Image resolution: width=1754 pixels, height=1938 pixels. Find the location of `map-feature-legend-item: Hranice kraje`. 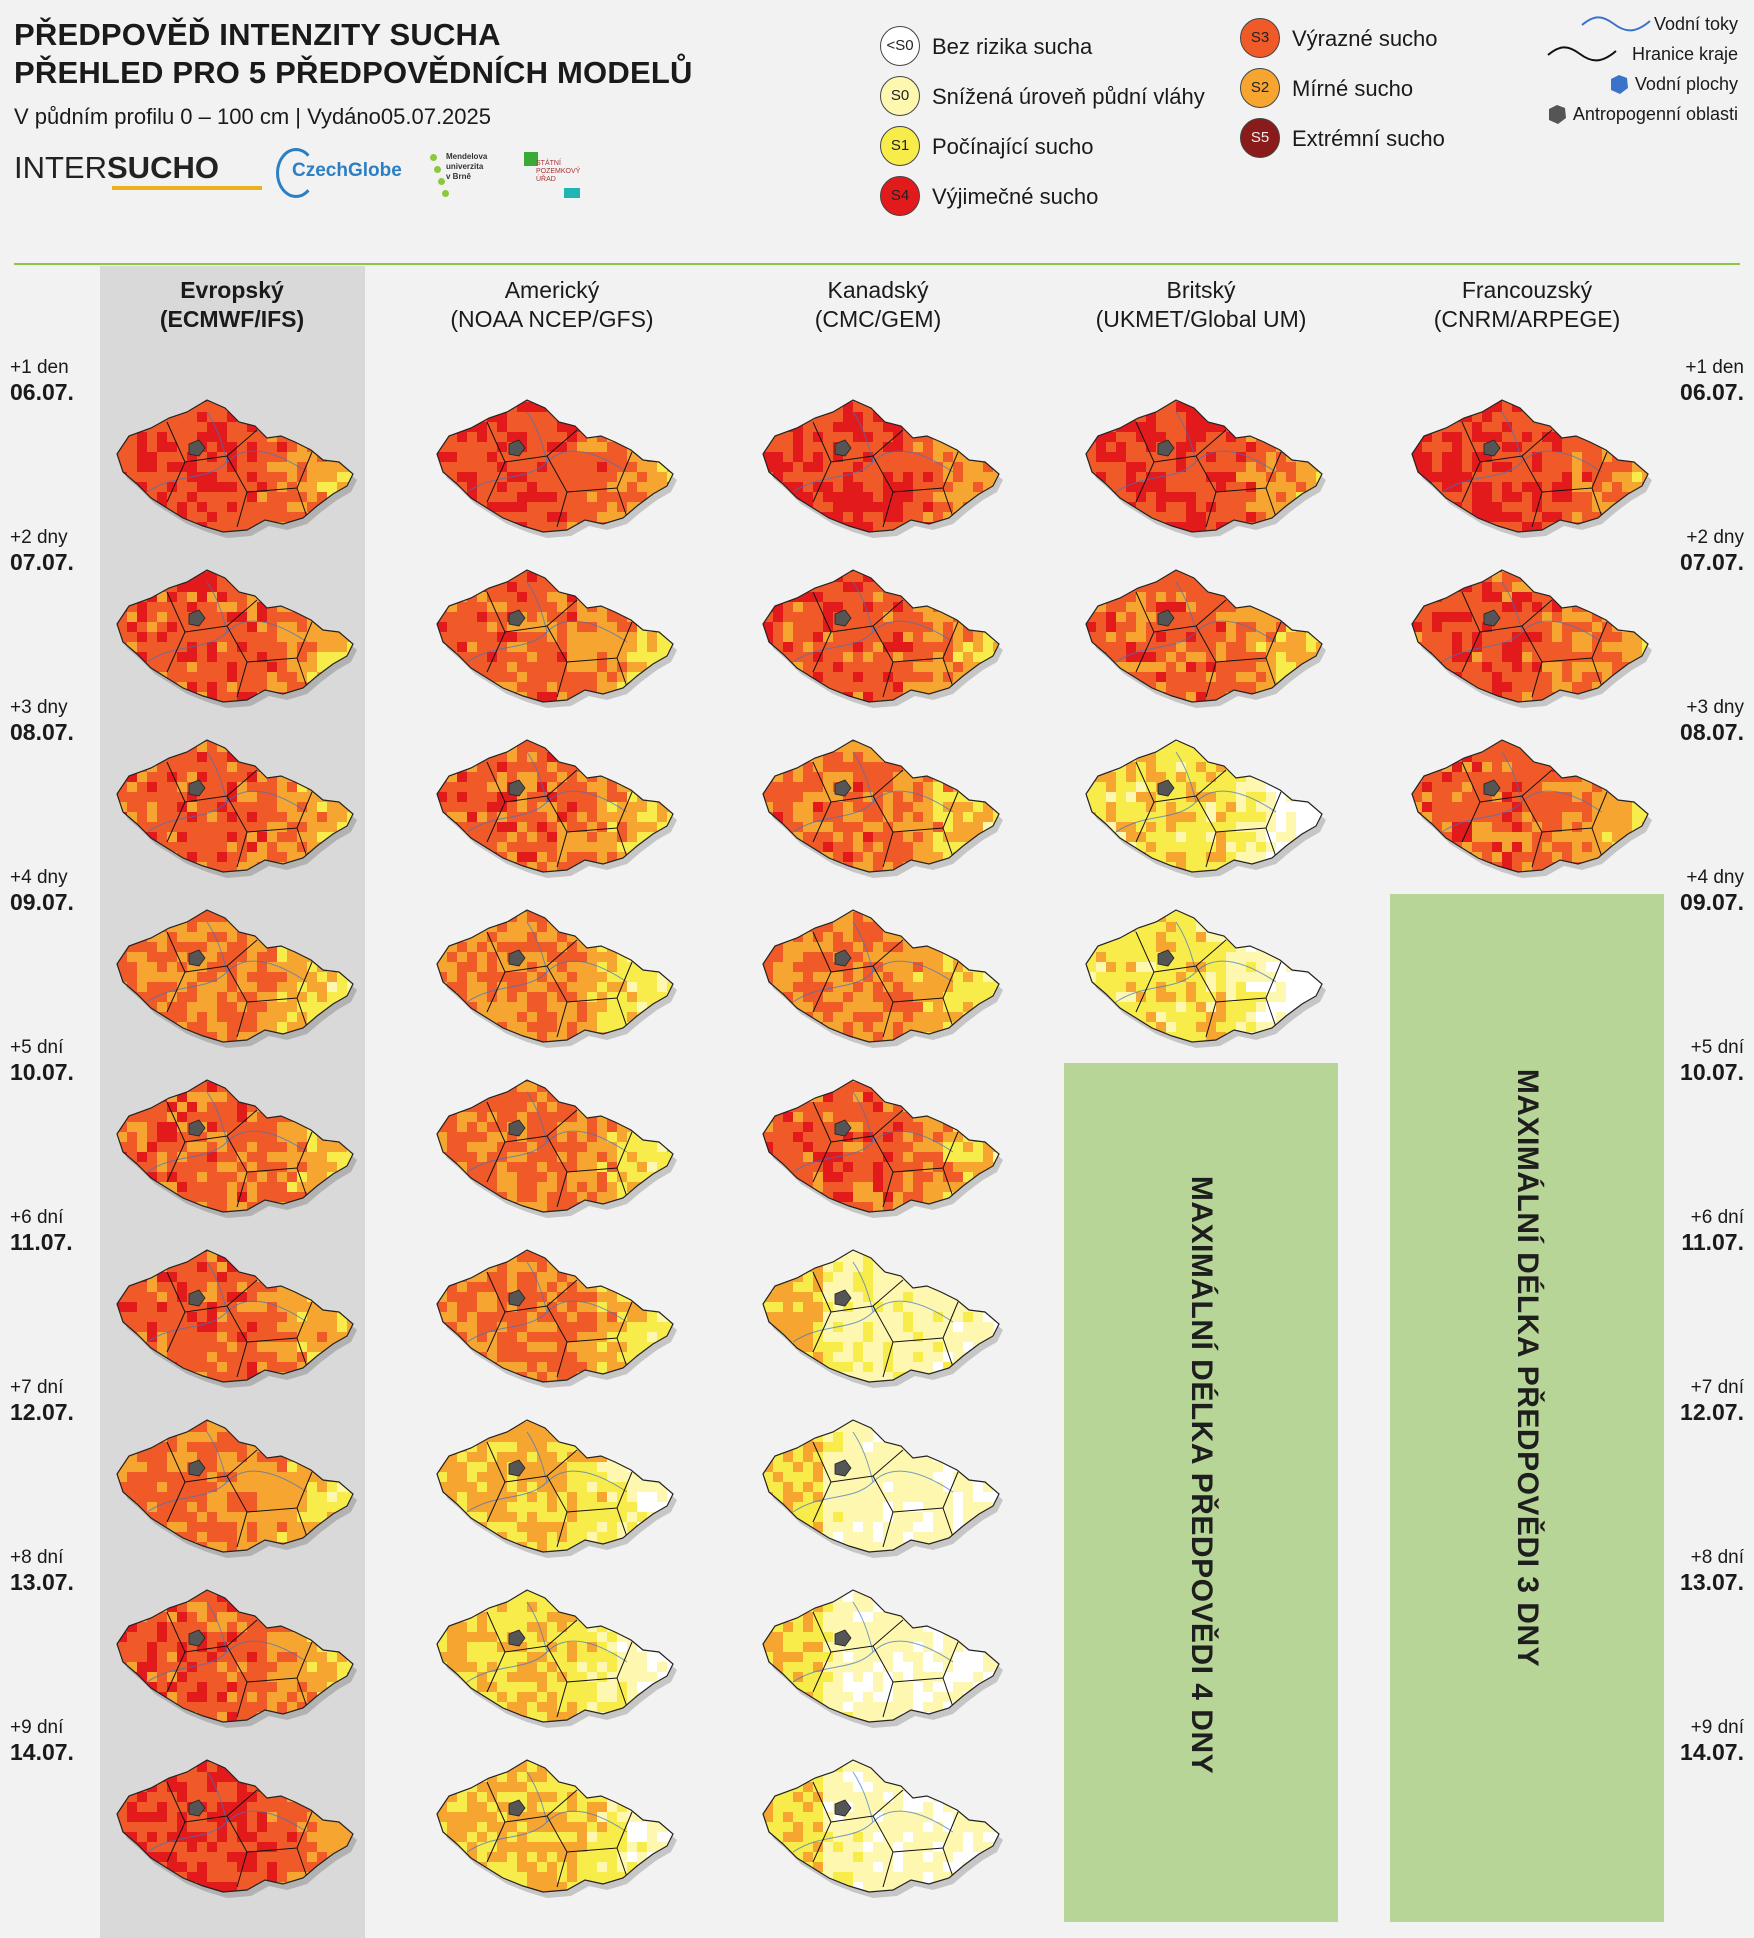

map-feature-legend-item: Hranice kraje is located at coordinates (1642, 54).